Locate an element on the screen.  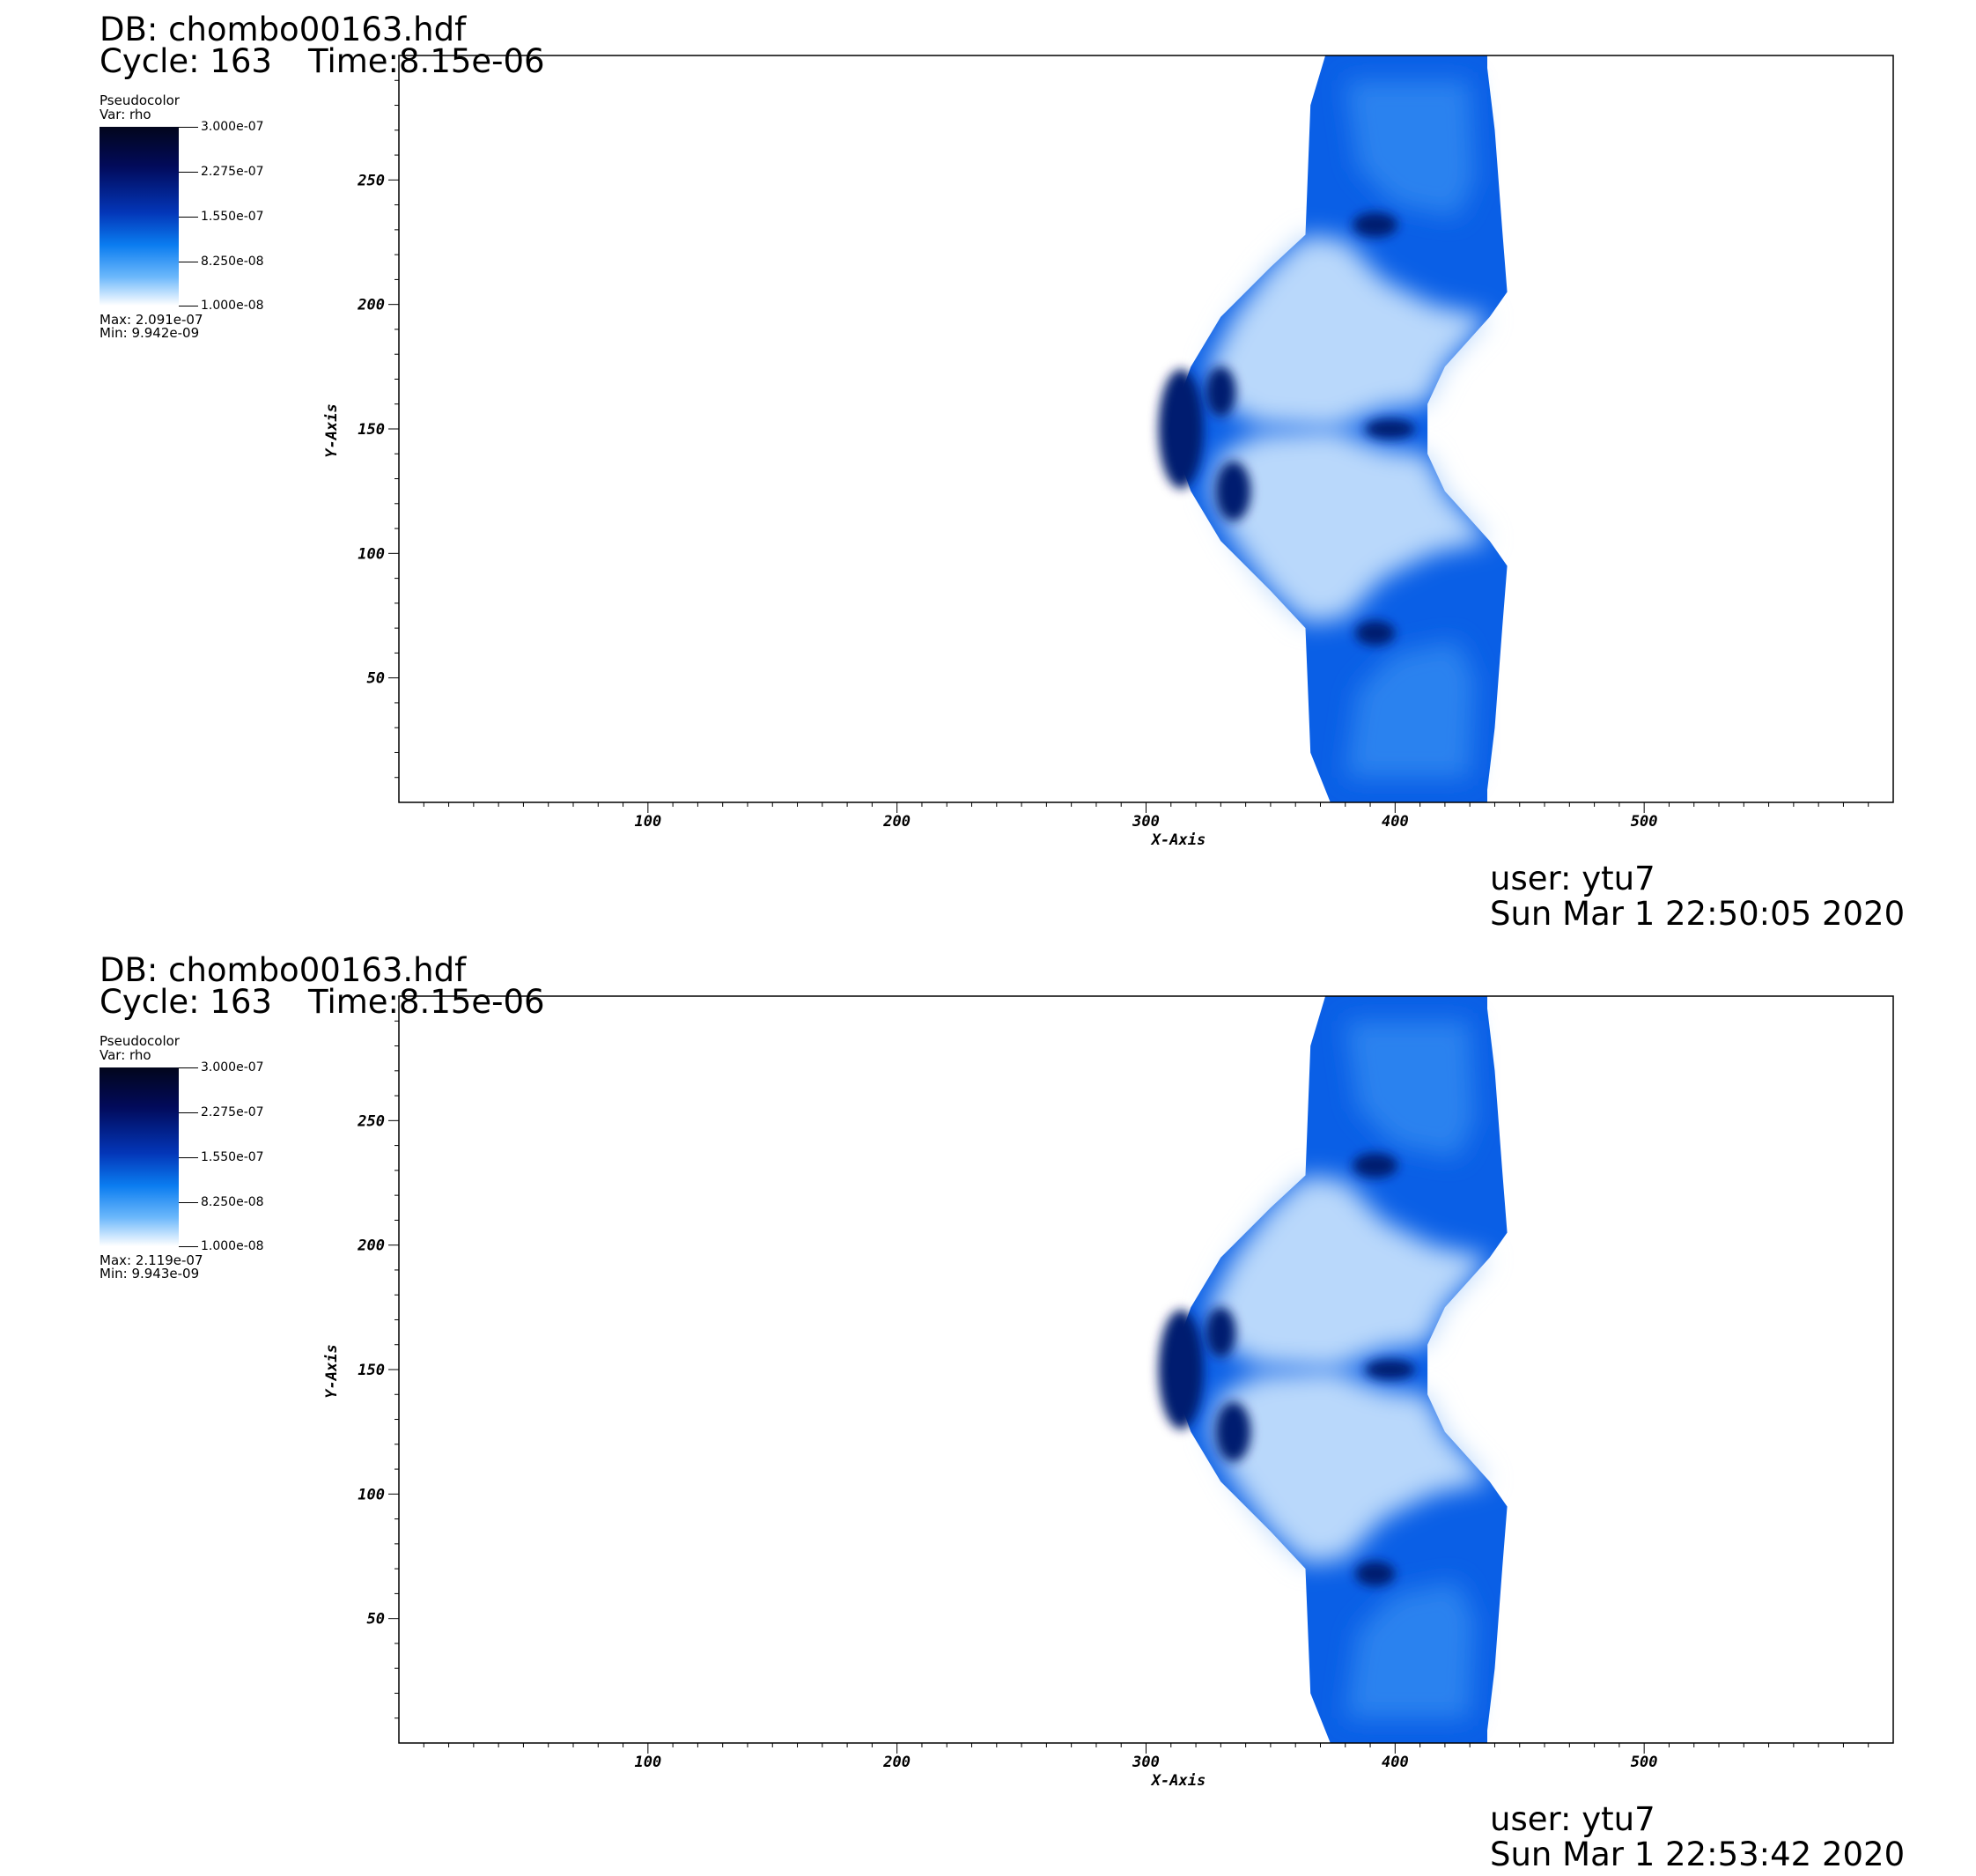
date-label: Sun Mar 1 22:53:42 2020 is located at coordinates (1698, 1854).